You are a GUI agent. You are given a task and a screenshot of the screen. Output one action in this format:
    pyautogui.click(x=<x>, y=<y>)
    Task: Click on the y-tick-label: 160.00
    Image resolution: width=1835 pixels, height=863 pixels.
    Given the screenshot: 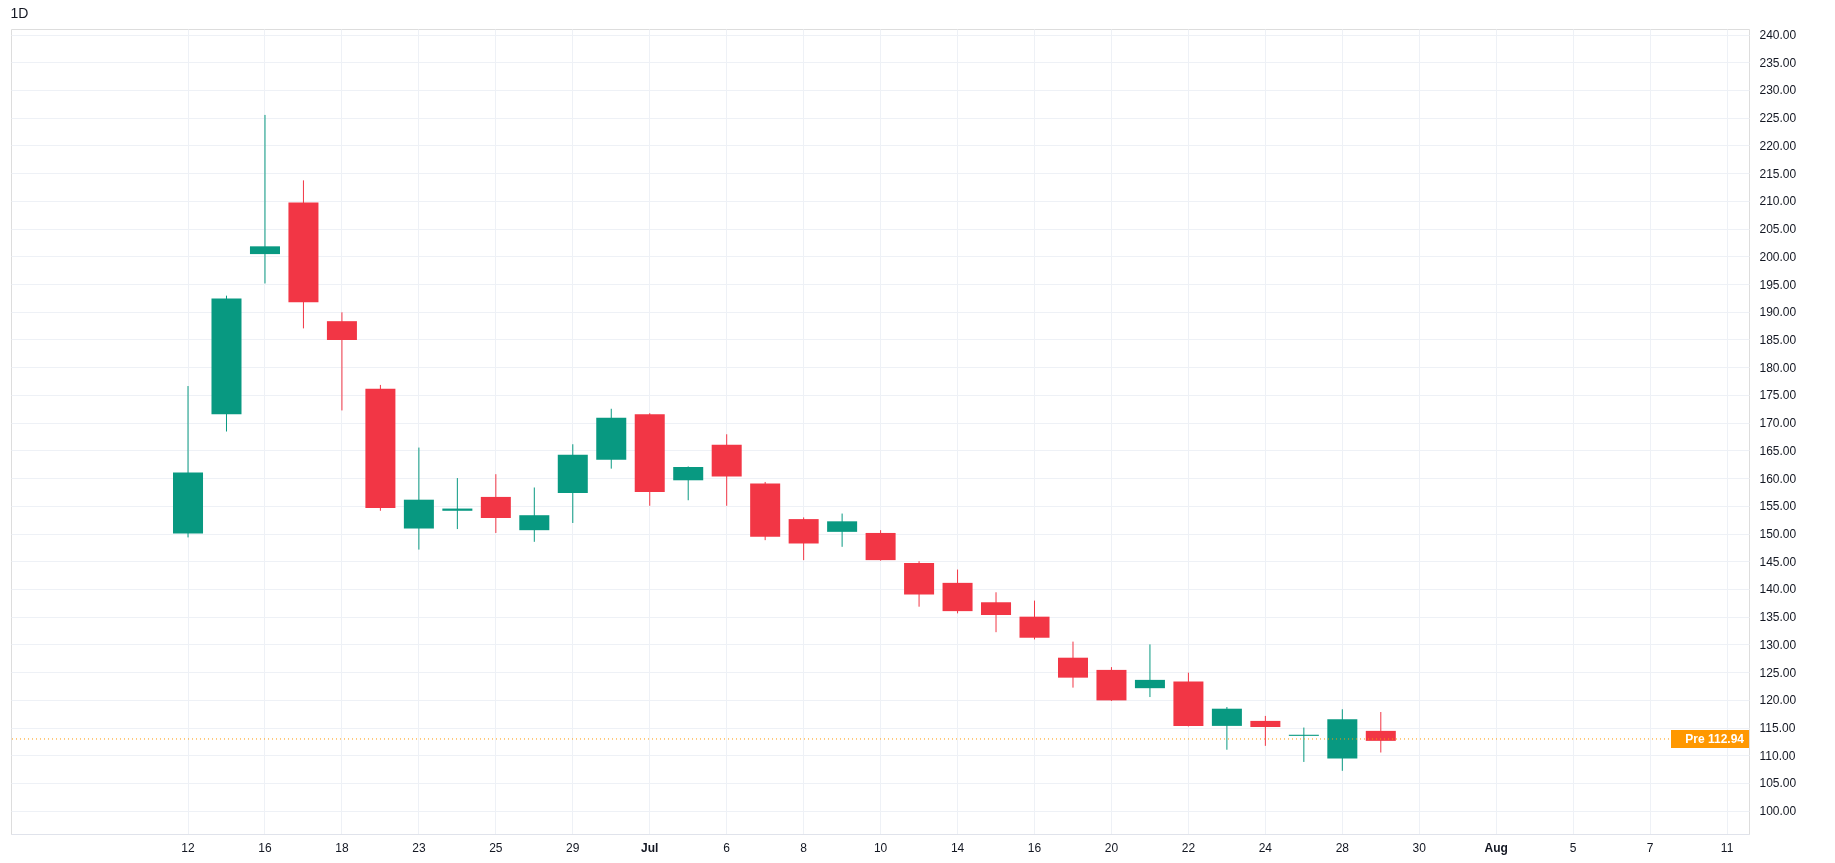 What is the action you would take?
    pyautogui.click(x=1778, y=478)
    